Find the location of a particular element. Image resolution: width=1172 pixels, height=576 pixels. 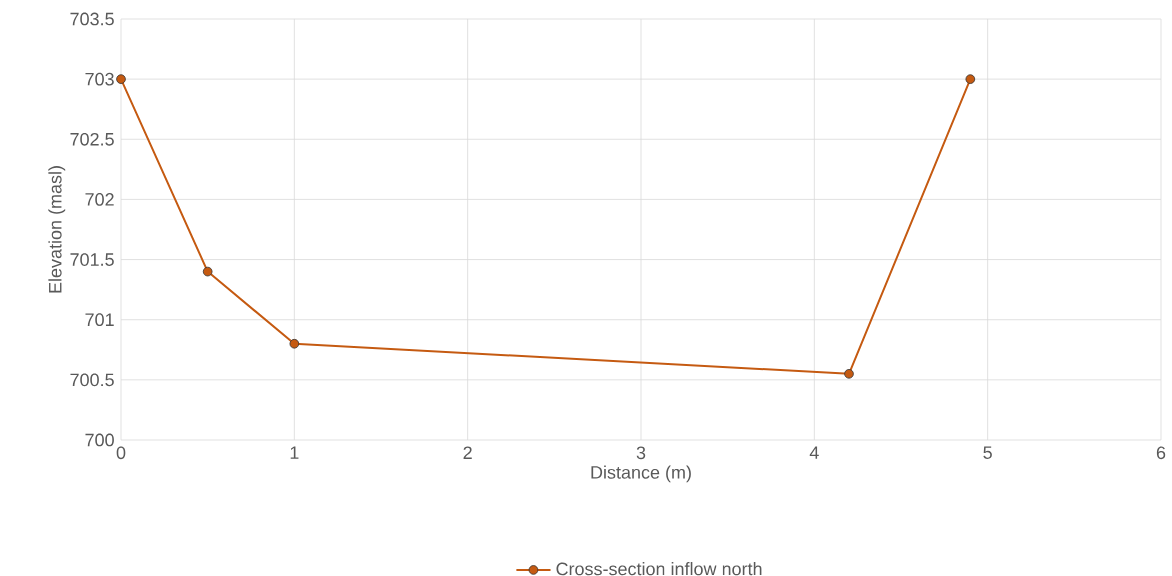

x-tick-label: 6 is located at coordinates (1161, 453).